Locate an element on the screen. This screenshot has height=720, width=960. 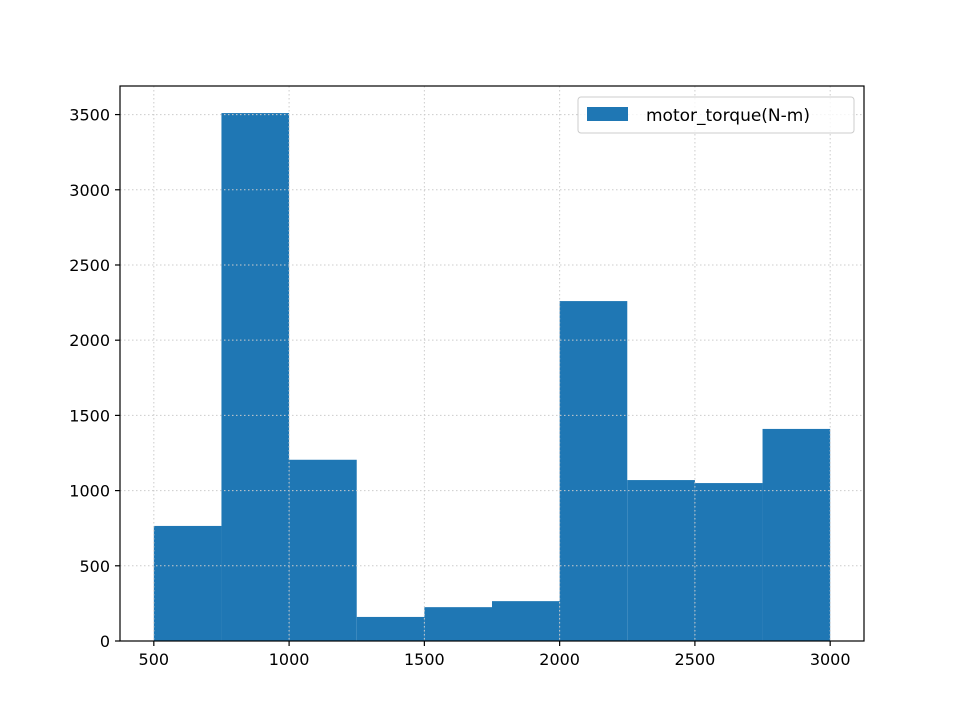
y-tick-label: 500 is located at coordinates (94, 566).